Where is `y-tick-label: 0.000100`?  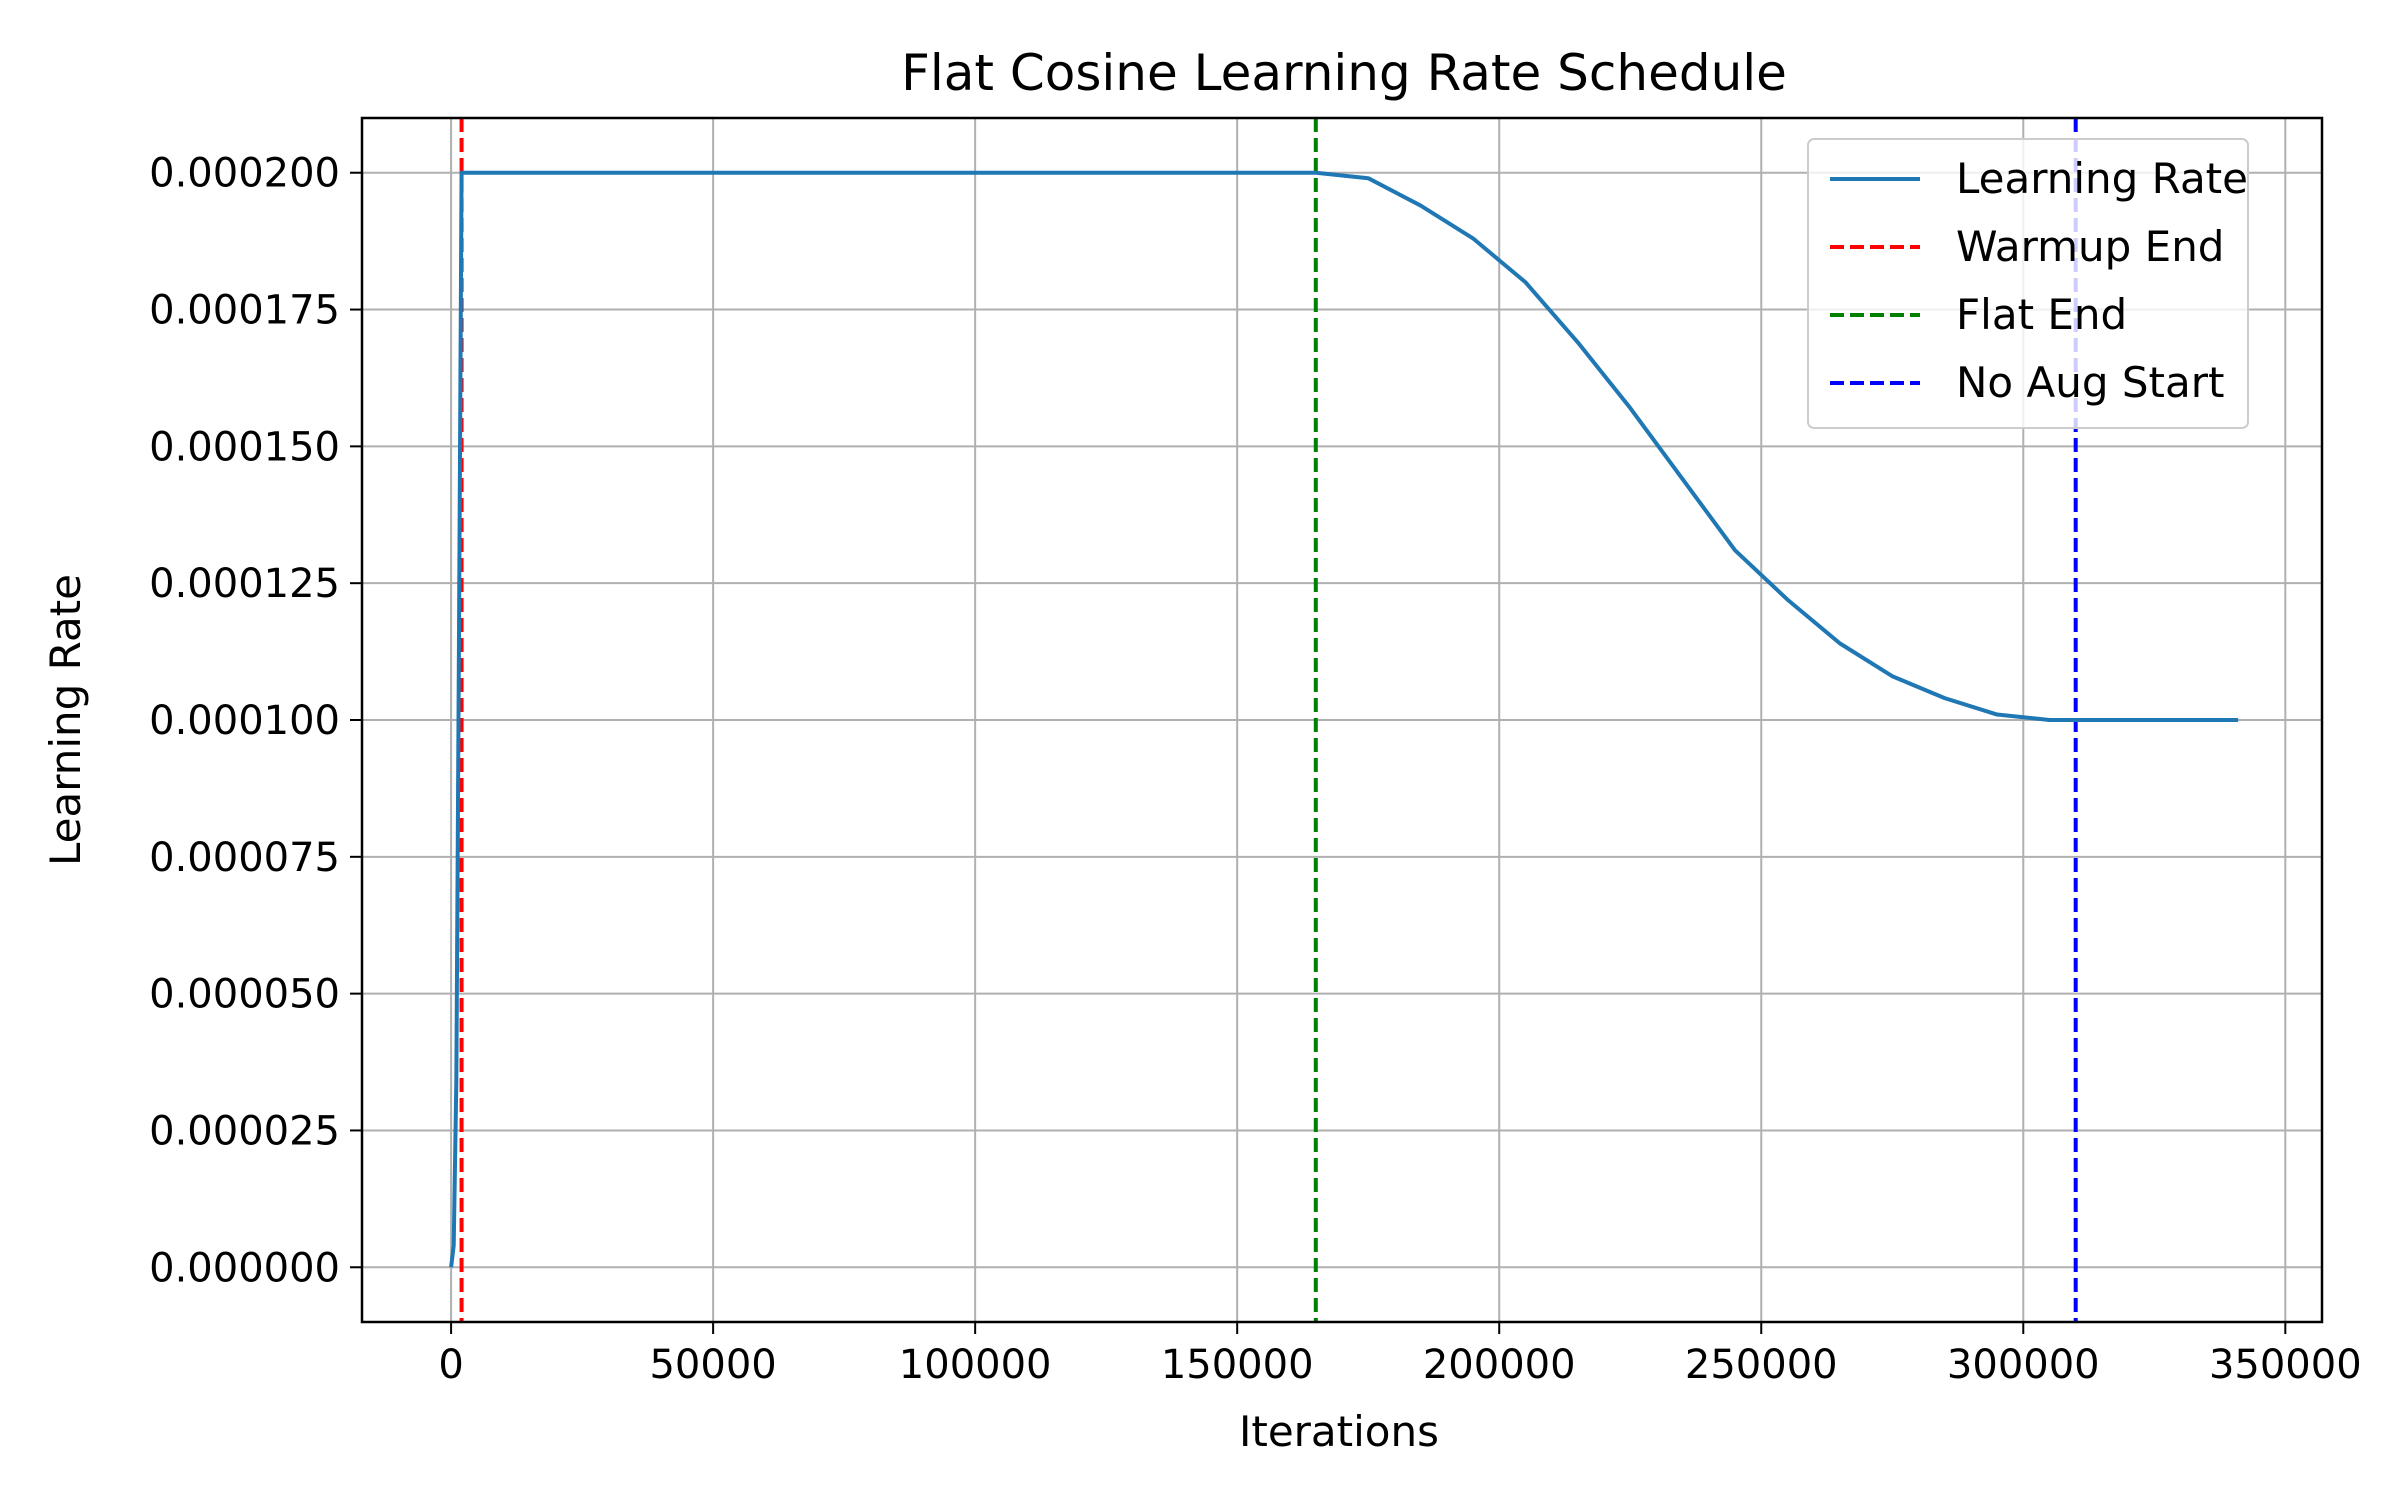
y-tick-label: 0.000100 is located at coordinates (244, 721).